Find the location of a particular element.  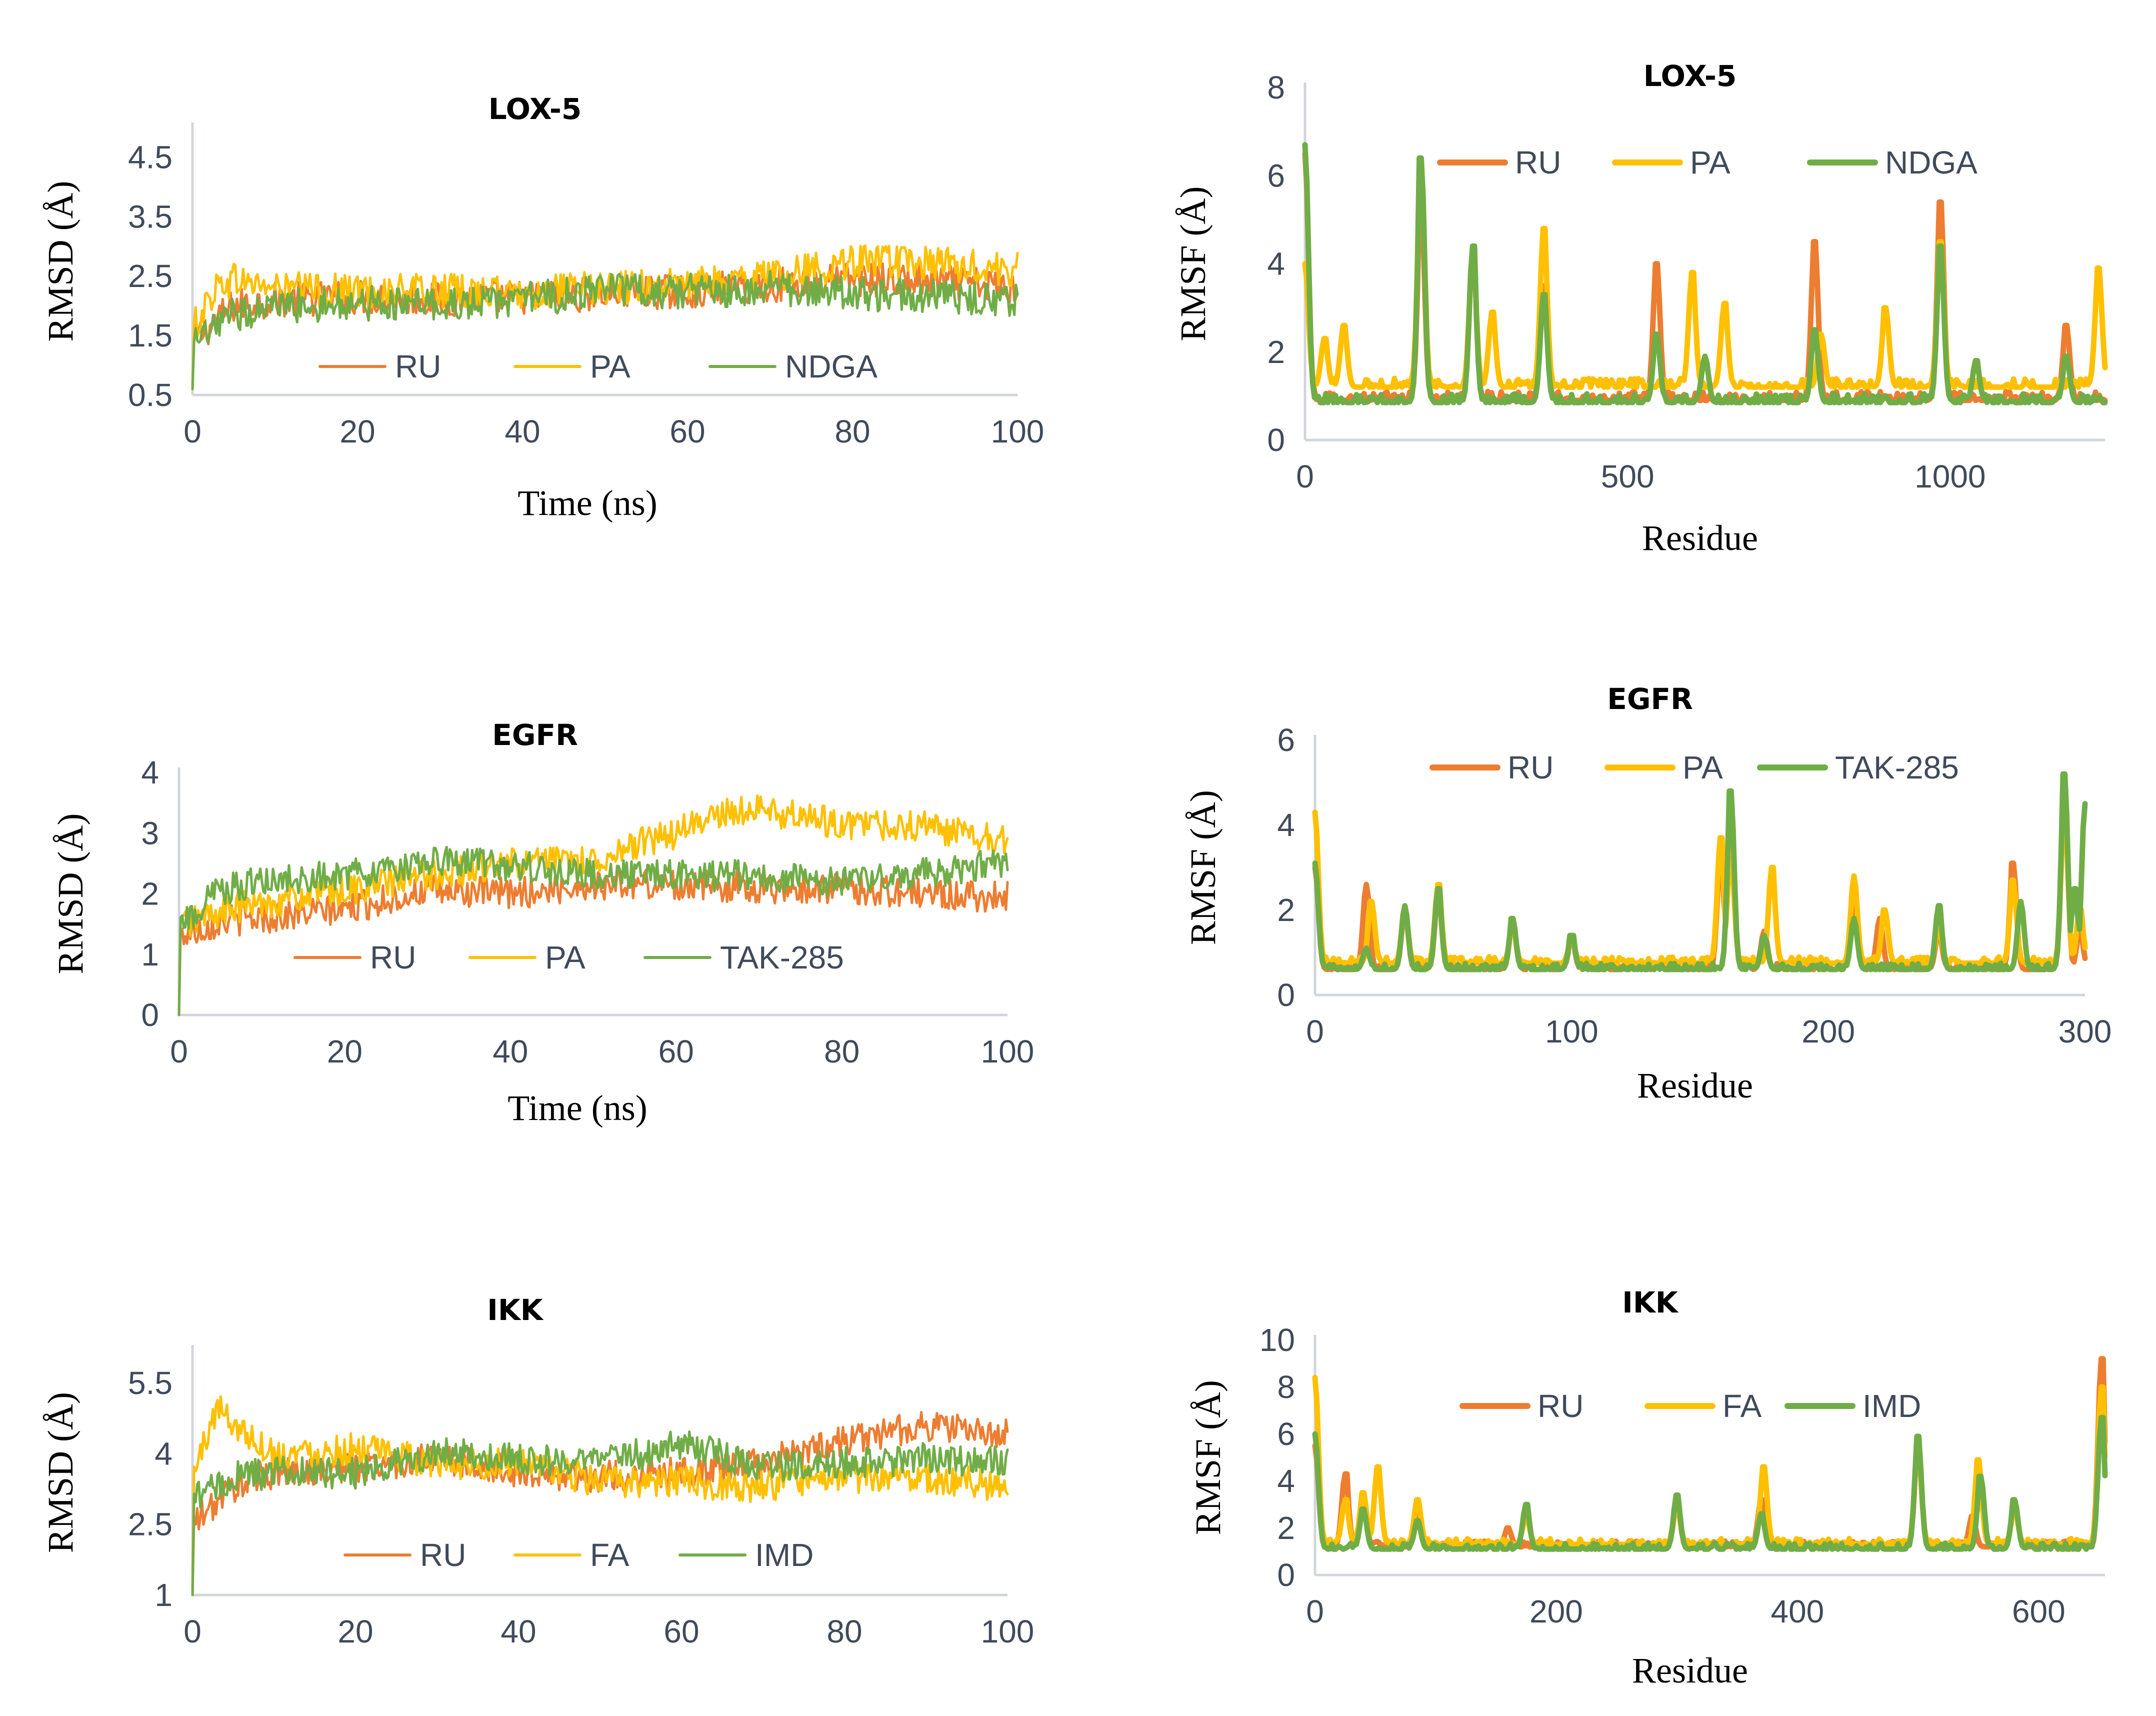

series-line-ru is located at coordinates (600, 1503).